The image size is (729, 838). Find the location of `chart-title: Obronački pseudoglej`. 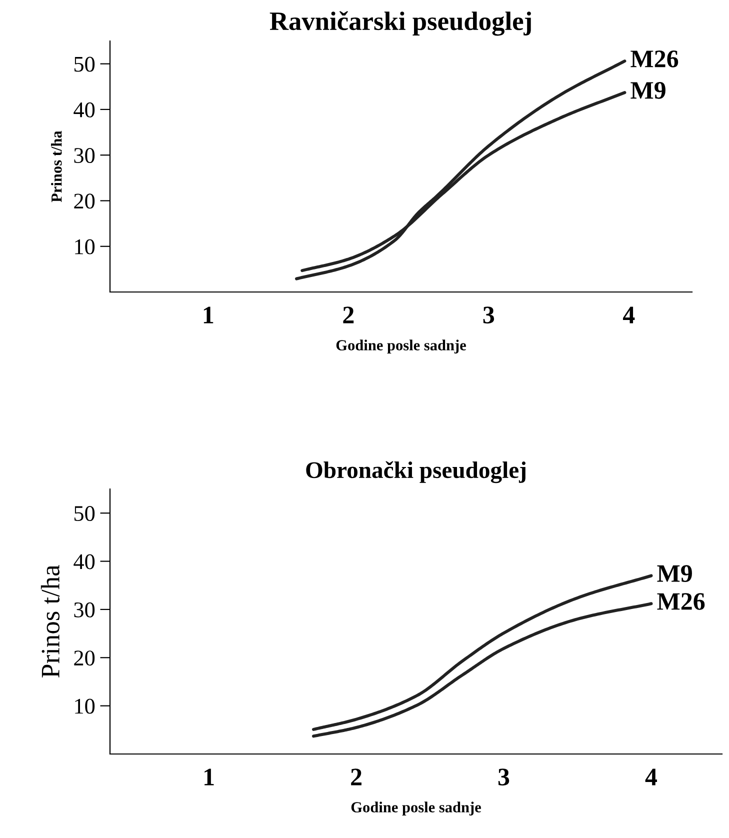

chart-title: Obronački pseudoglej is located at coordinates (416, 472).